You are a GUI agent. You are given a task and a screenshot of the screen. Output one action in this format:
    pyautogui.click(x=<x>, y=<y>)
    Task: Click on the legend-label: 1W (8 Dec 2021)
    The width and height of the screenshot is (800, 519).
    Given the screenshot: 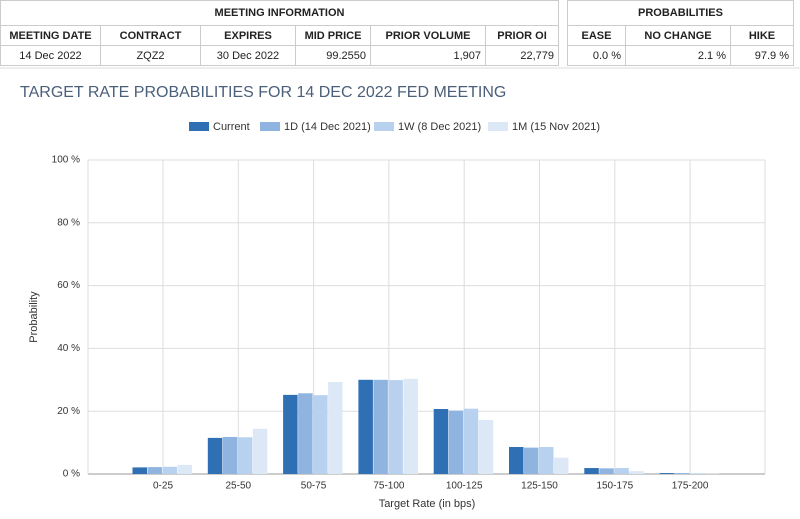 What is the action you would take?
    pyautogui.click(x=439, y=127)
    